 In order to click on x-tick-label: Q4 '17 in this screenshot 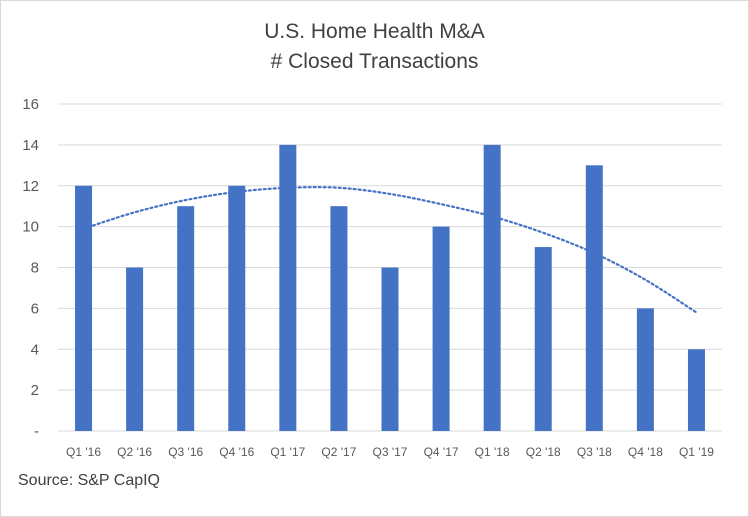, I will do `click(441, 452)`.